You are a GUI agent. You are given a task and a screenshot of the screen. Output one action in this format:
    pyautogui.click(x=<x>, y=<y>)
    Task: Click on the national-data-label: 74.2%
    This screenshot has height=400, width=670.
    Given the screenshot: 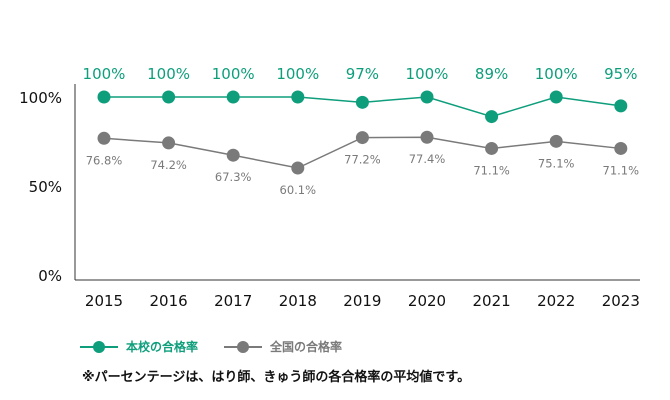 What is the action you would take?
    pyautogui.click(x=168, y=165)
    